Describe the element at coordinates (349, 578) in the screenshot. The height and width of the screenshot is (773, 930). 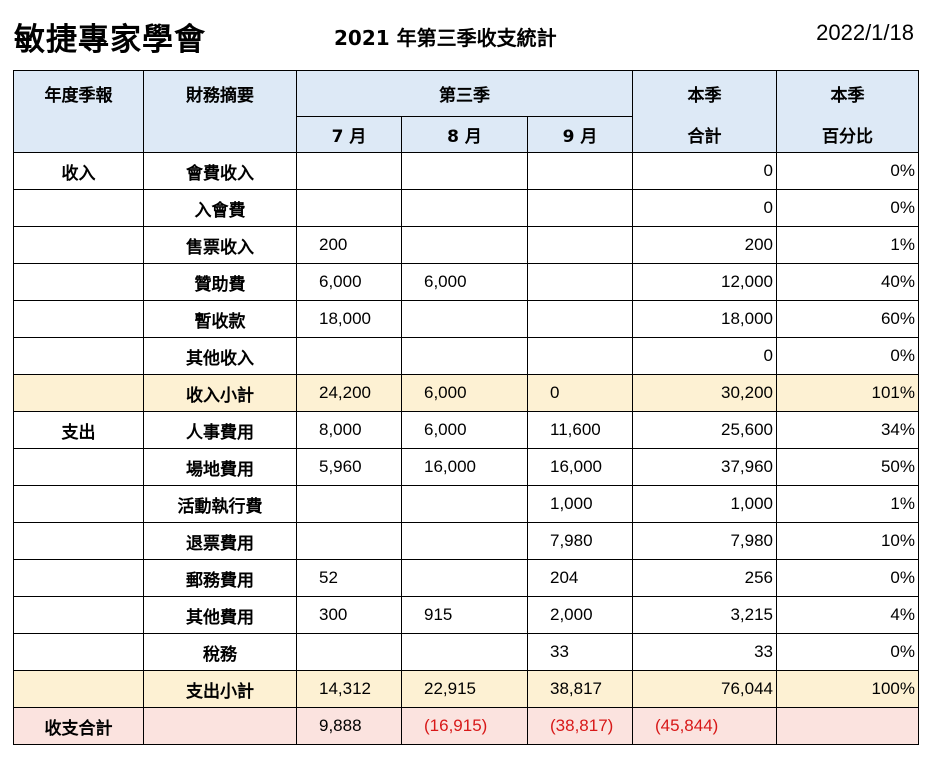
I see `row-month-7: 52` at that location.